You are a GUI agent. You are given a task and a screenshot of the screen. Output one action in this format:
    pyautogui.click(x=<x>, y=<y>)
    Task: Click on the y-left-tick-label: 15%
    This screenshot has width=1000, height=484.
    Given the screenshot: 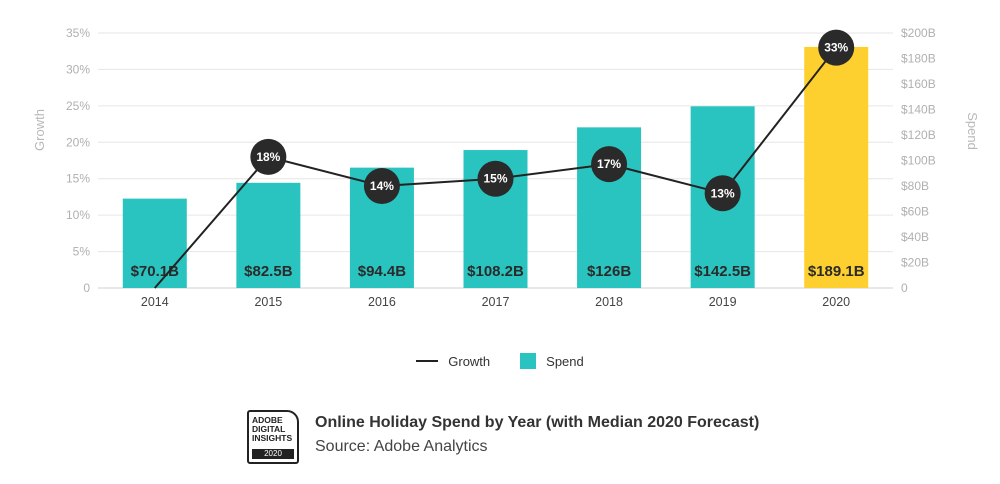 What is the action you would take?
    pyautogui.click(x=78, y=179)
    